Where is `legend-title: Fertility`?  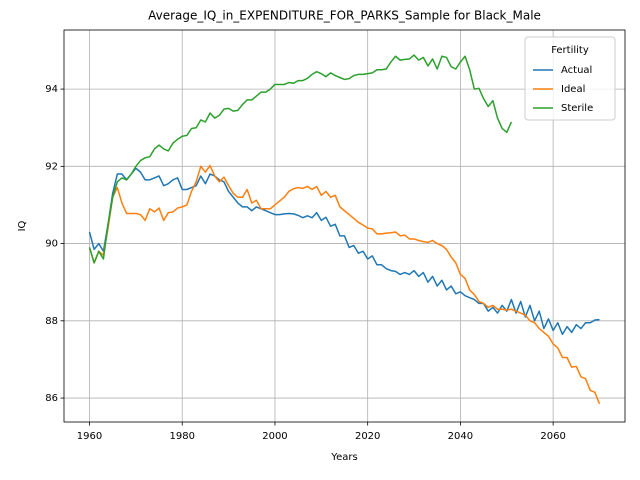
legend-title: Fertility is located at coordinates (570, 50).